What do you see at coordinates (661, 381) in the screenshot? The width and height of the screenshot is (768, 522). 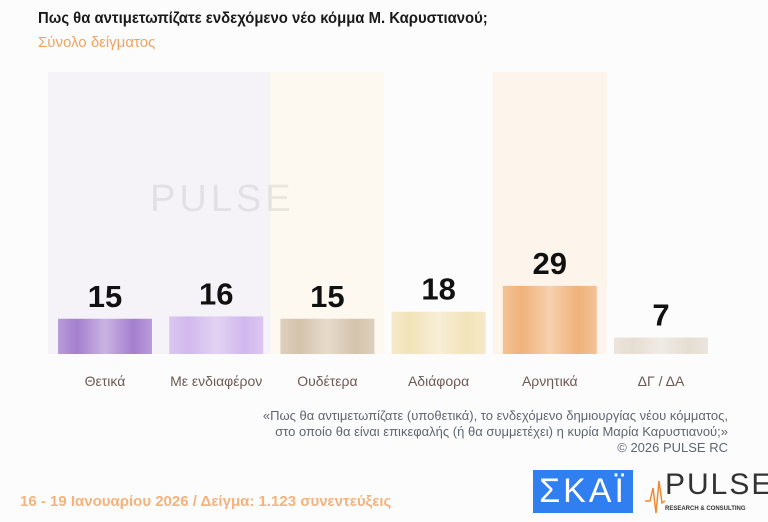 I see `category-label: ΔΓ / ΔΑ` at bounding box center [661, 381].